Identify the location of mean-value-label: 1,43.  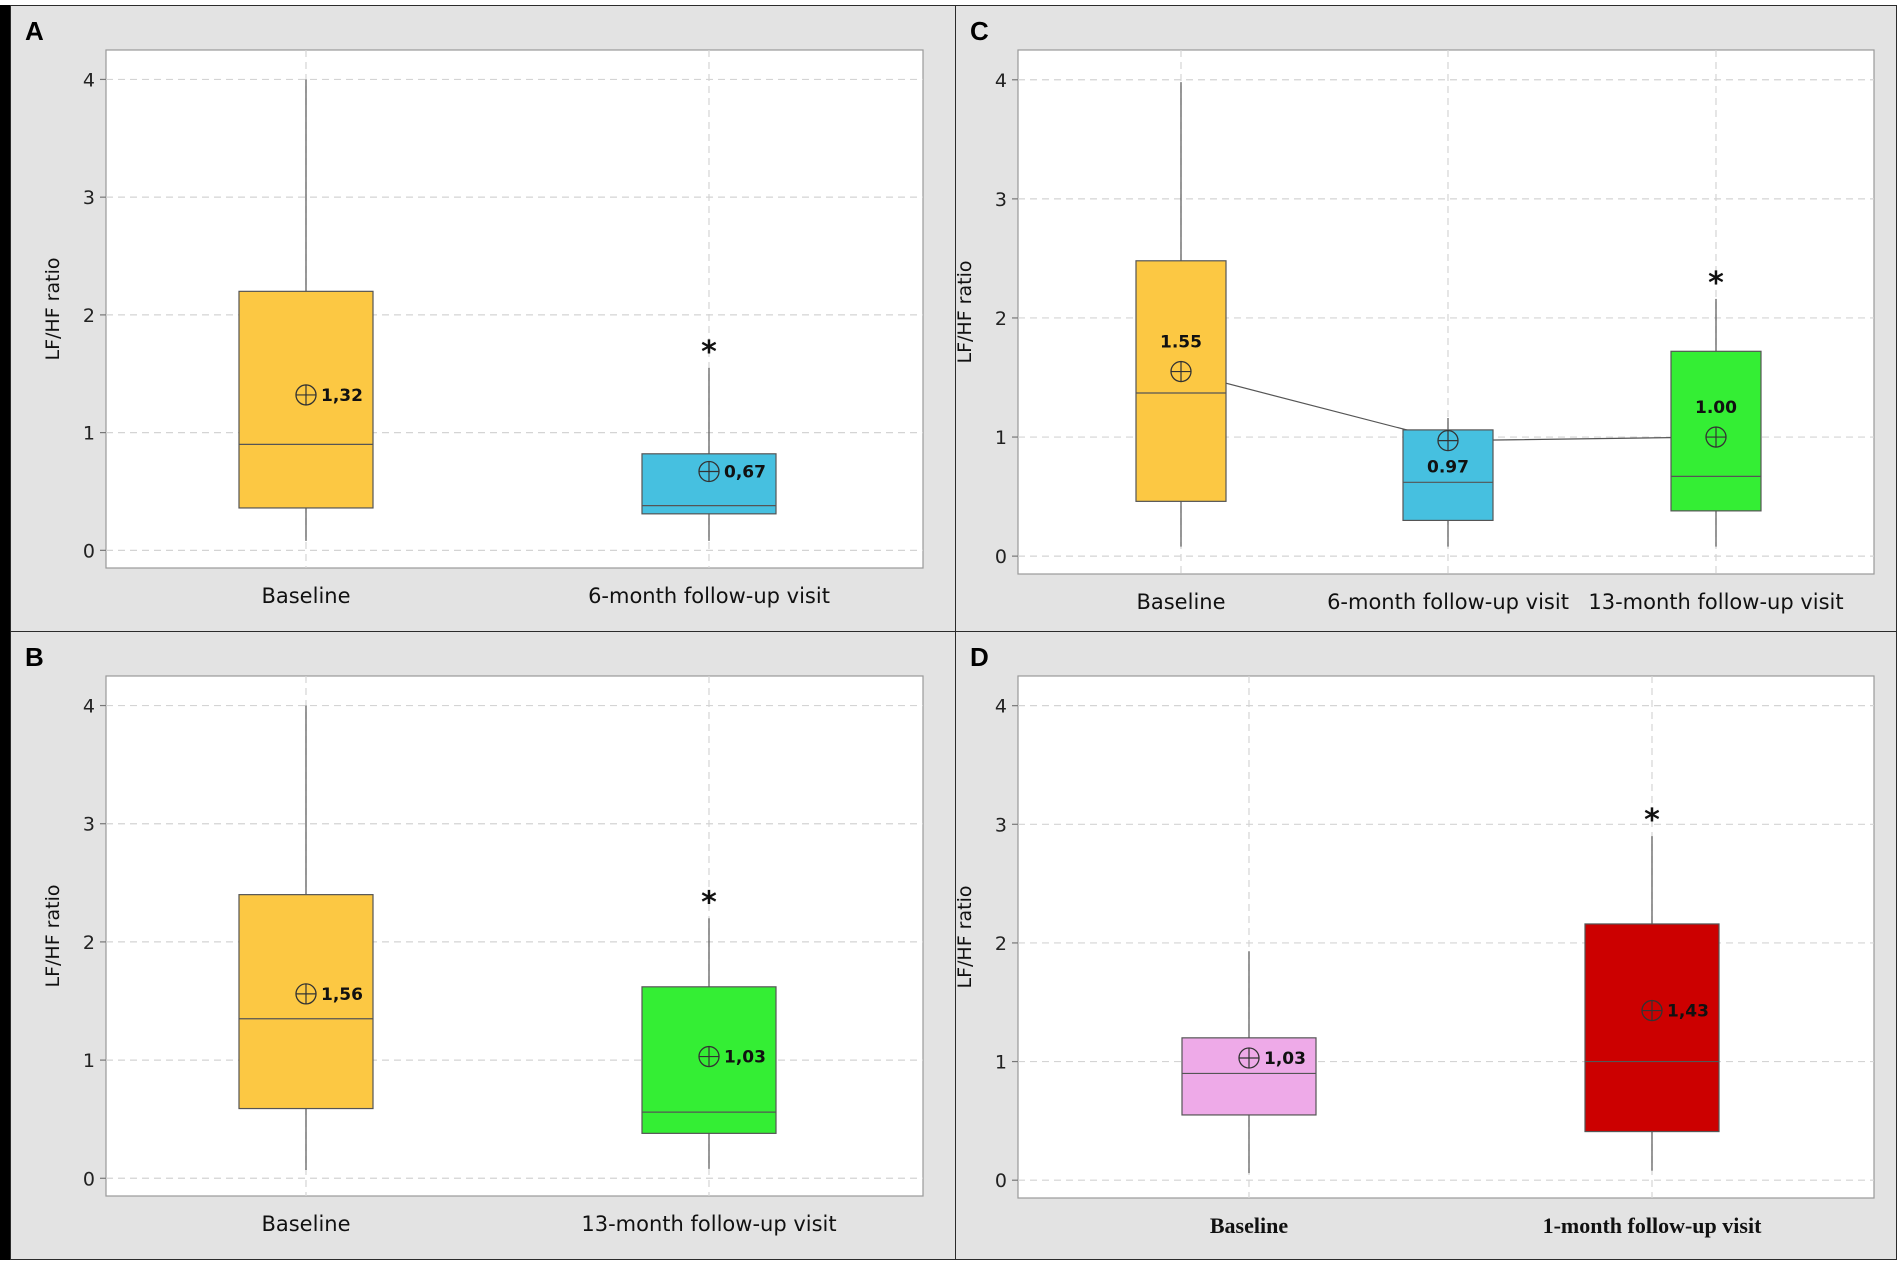
(1688, 1012).